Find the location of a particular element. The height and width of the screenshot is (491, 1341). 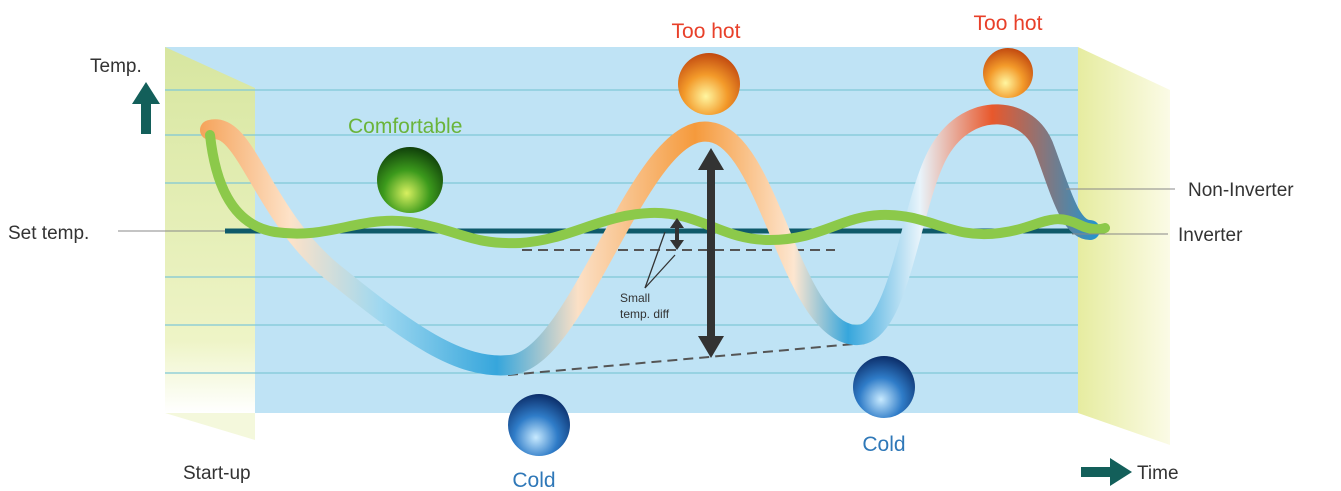

inverter-label: Inverter is located at coordinates (1210, 235).